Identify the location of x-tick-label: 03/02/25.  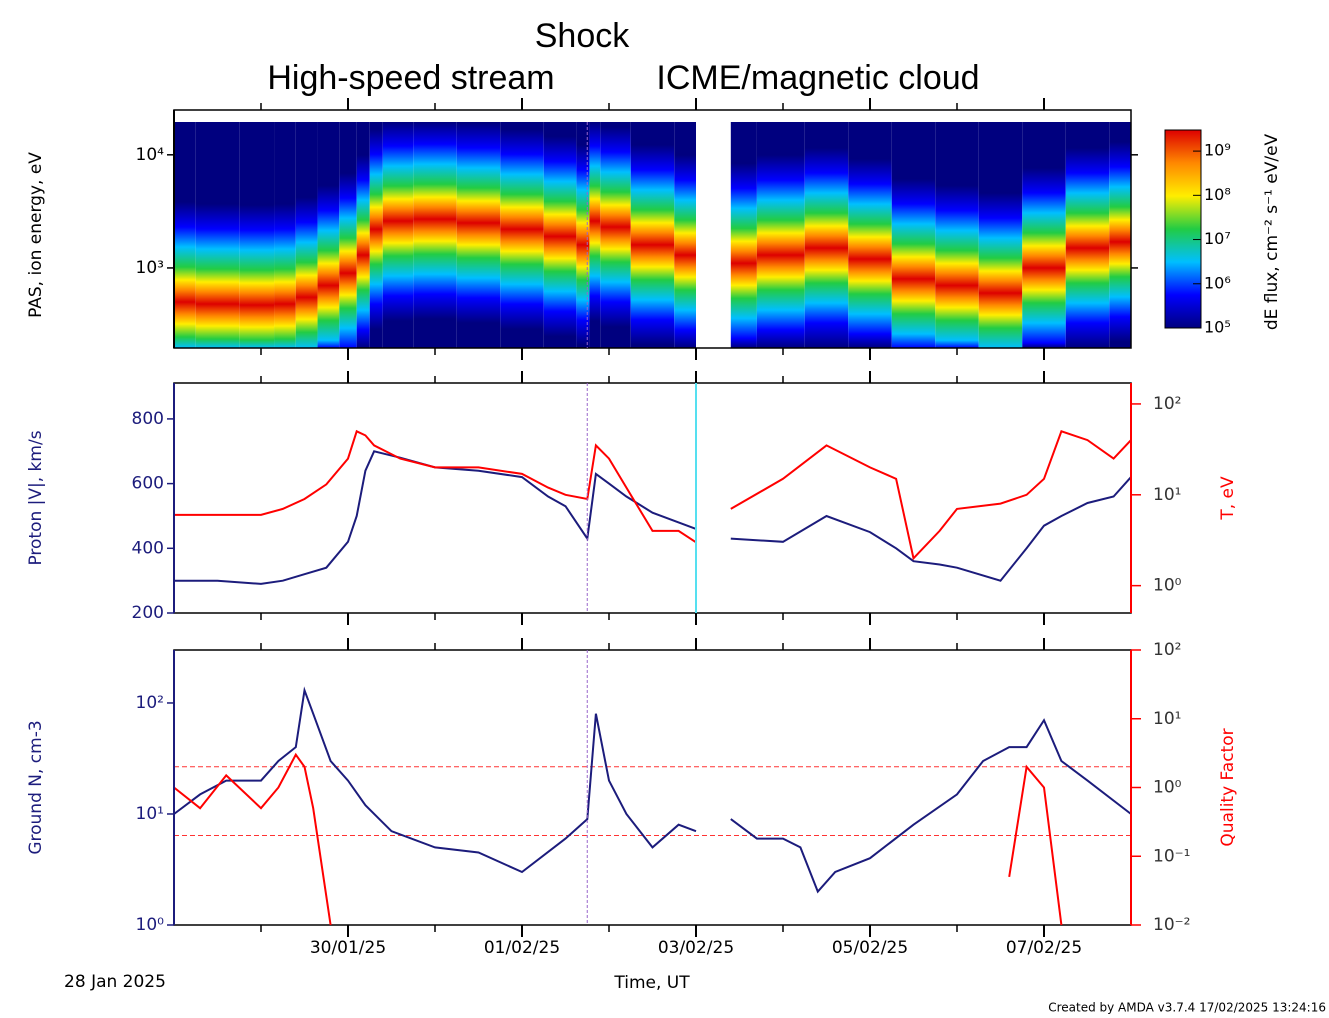
(696, 948).